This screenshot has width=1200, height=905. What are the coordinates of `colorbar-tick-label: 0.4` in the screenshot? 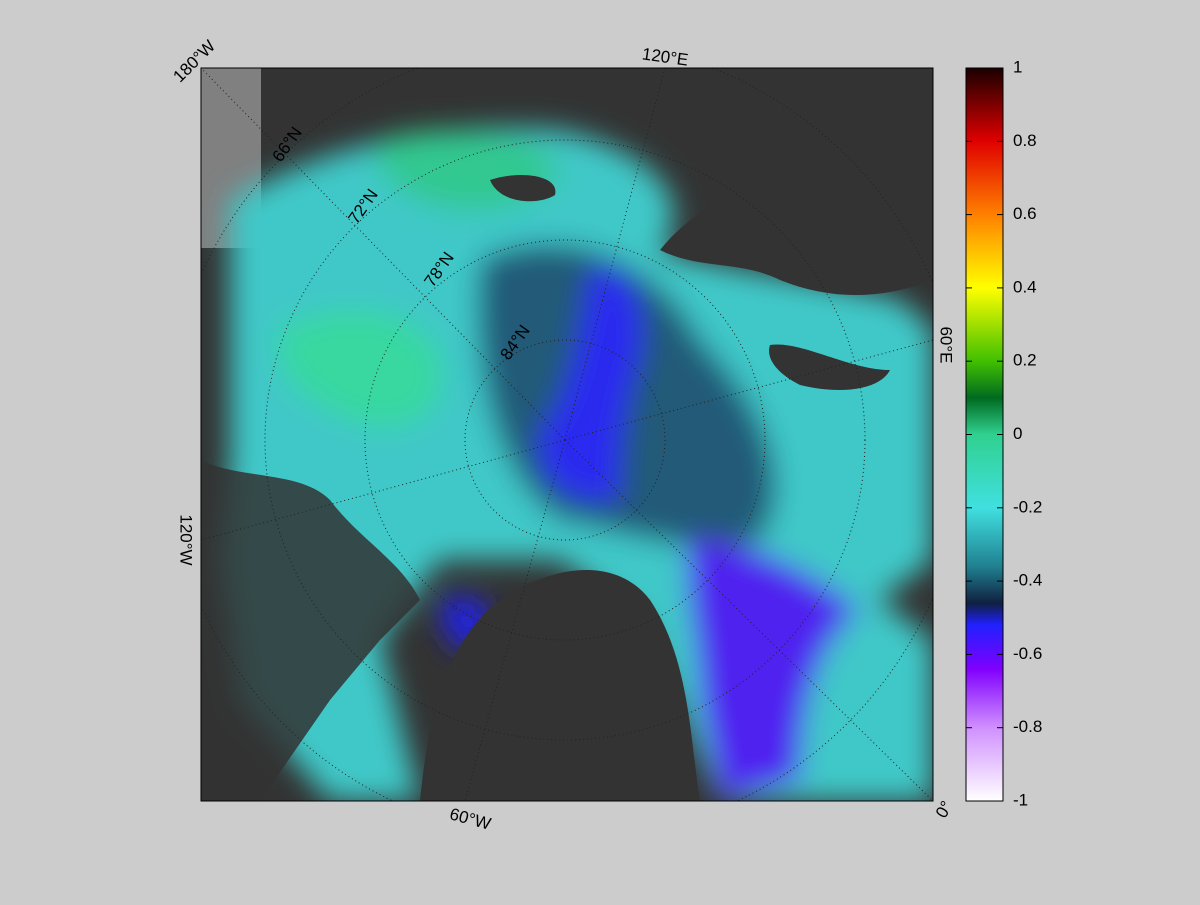 It's located at (1025, 286).